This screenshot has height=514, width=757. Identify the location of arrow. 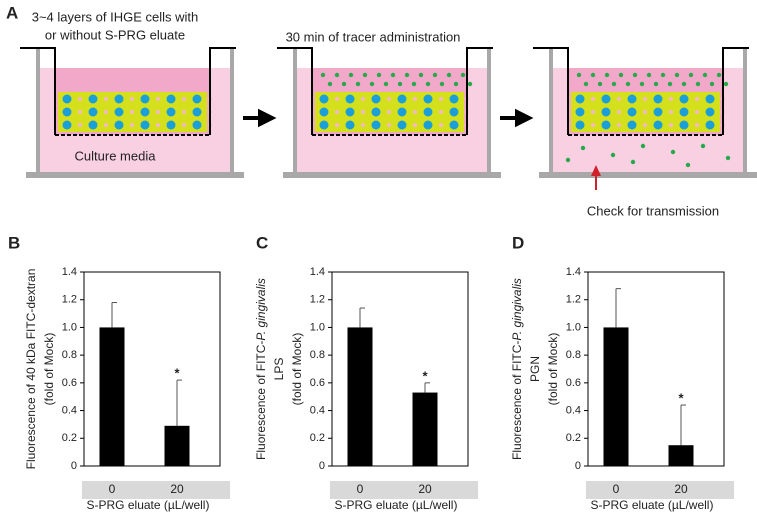
(517, 118).